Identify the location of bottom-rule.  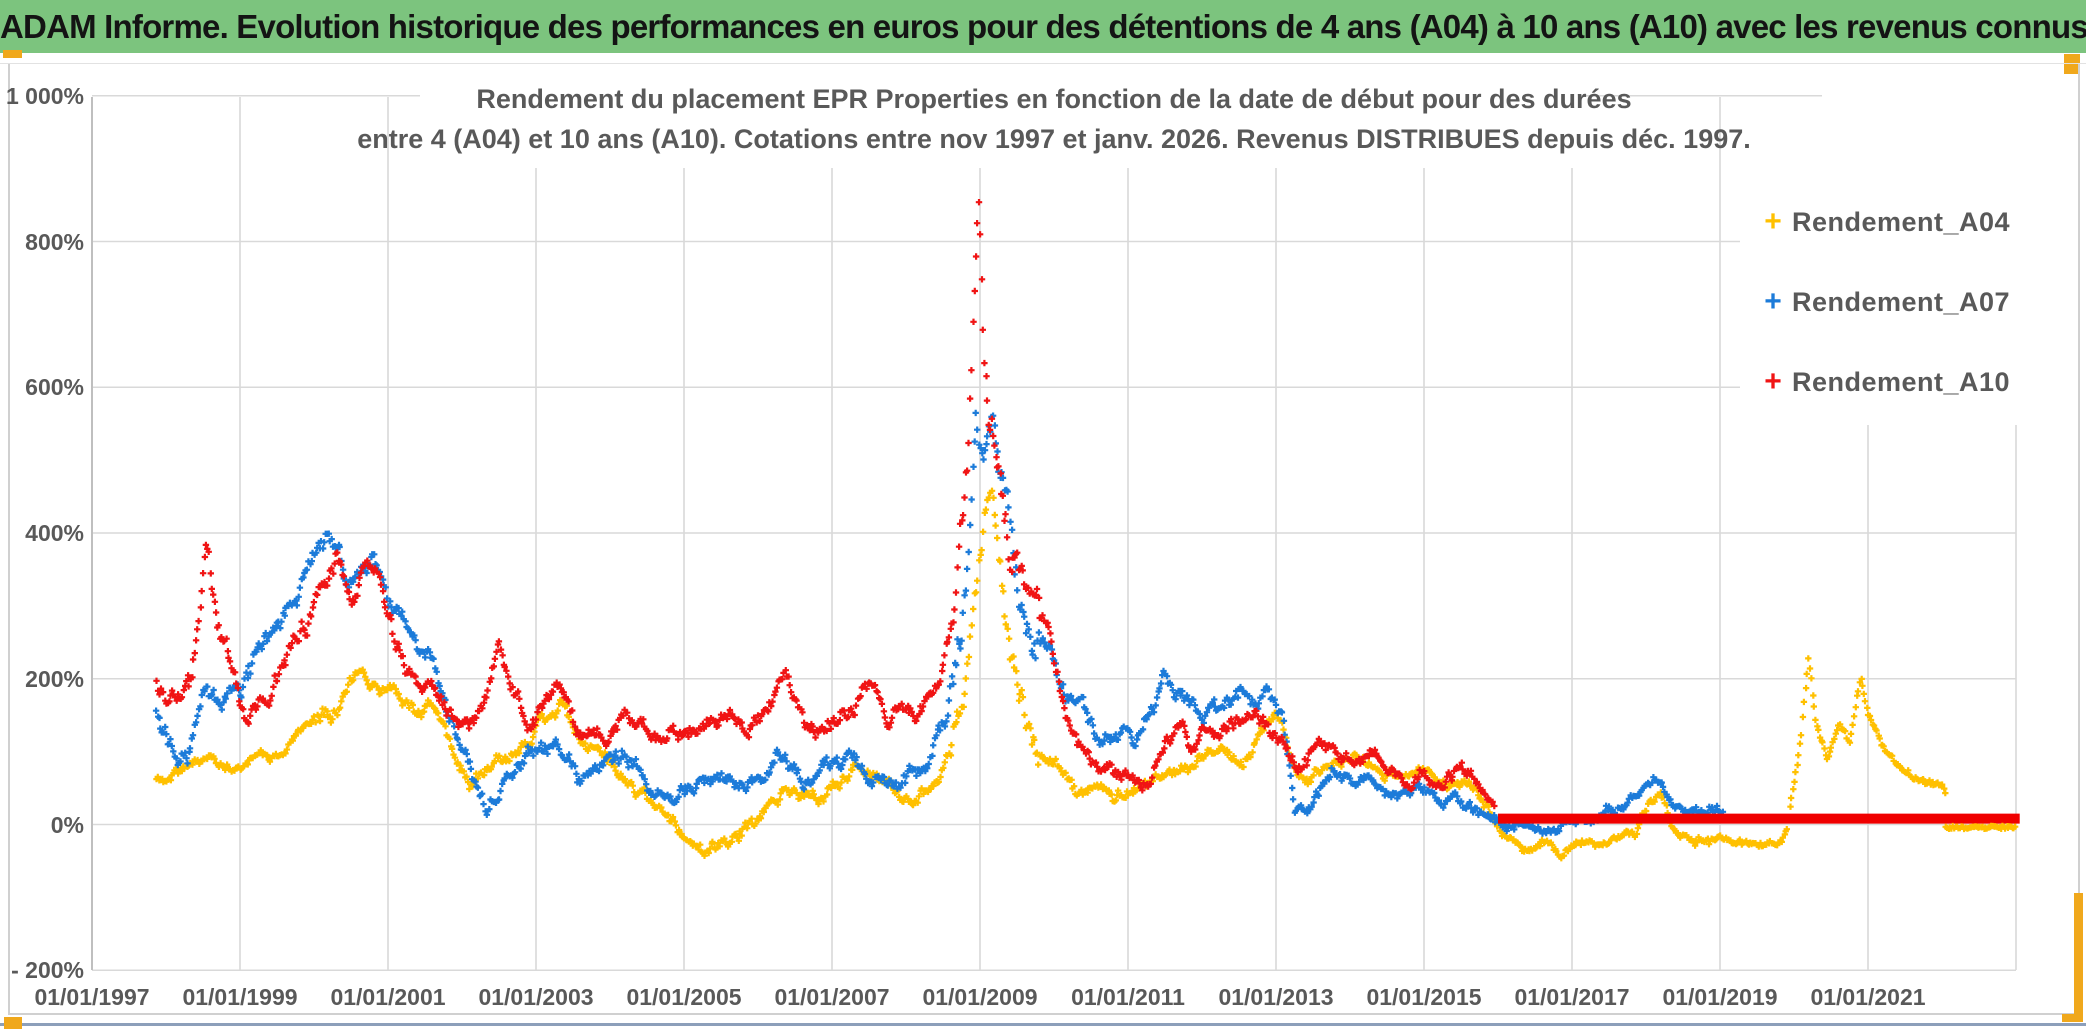
(1043, 1024).